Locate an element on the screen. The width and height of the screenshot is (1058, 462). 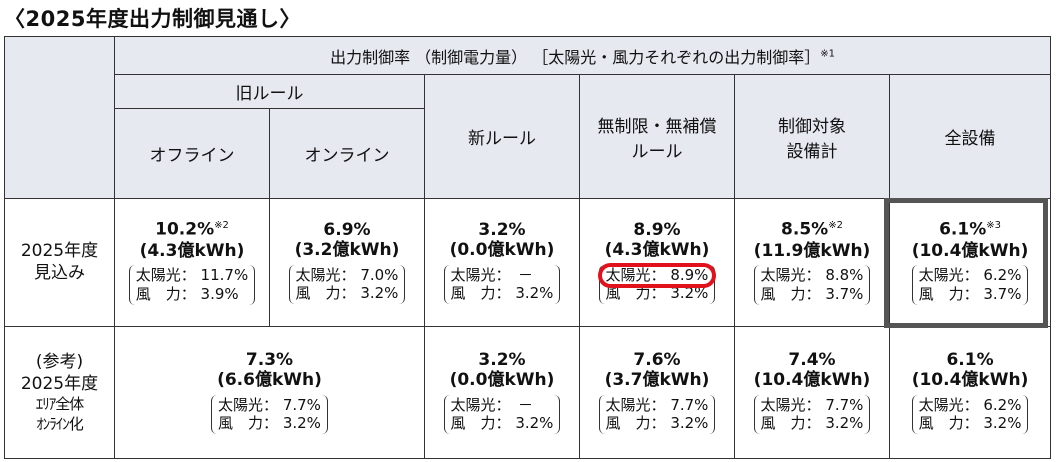
solar-rate: 太陽光： 7.0% is located at coordinates (347, 274).